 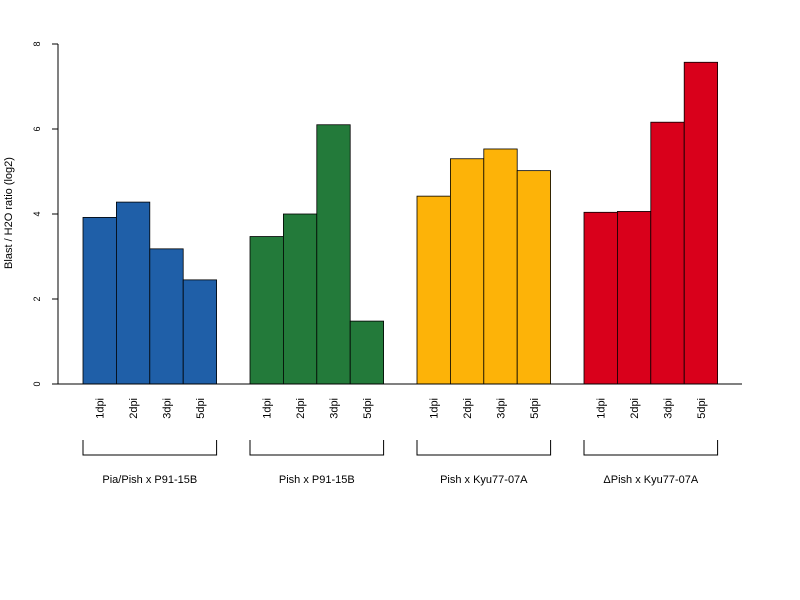 I want to click on group-label: Pia/Pish x P91-15B, so click(x=149, y=480).